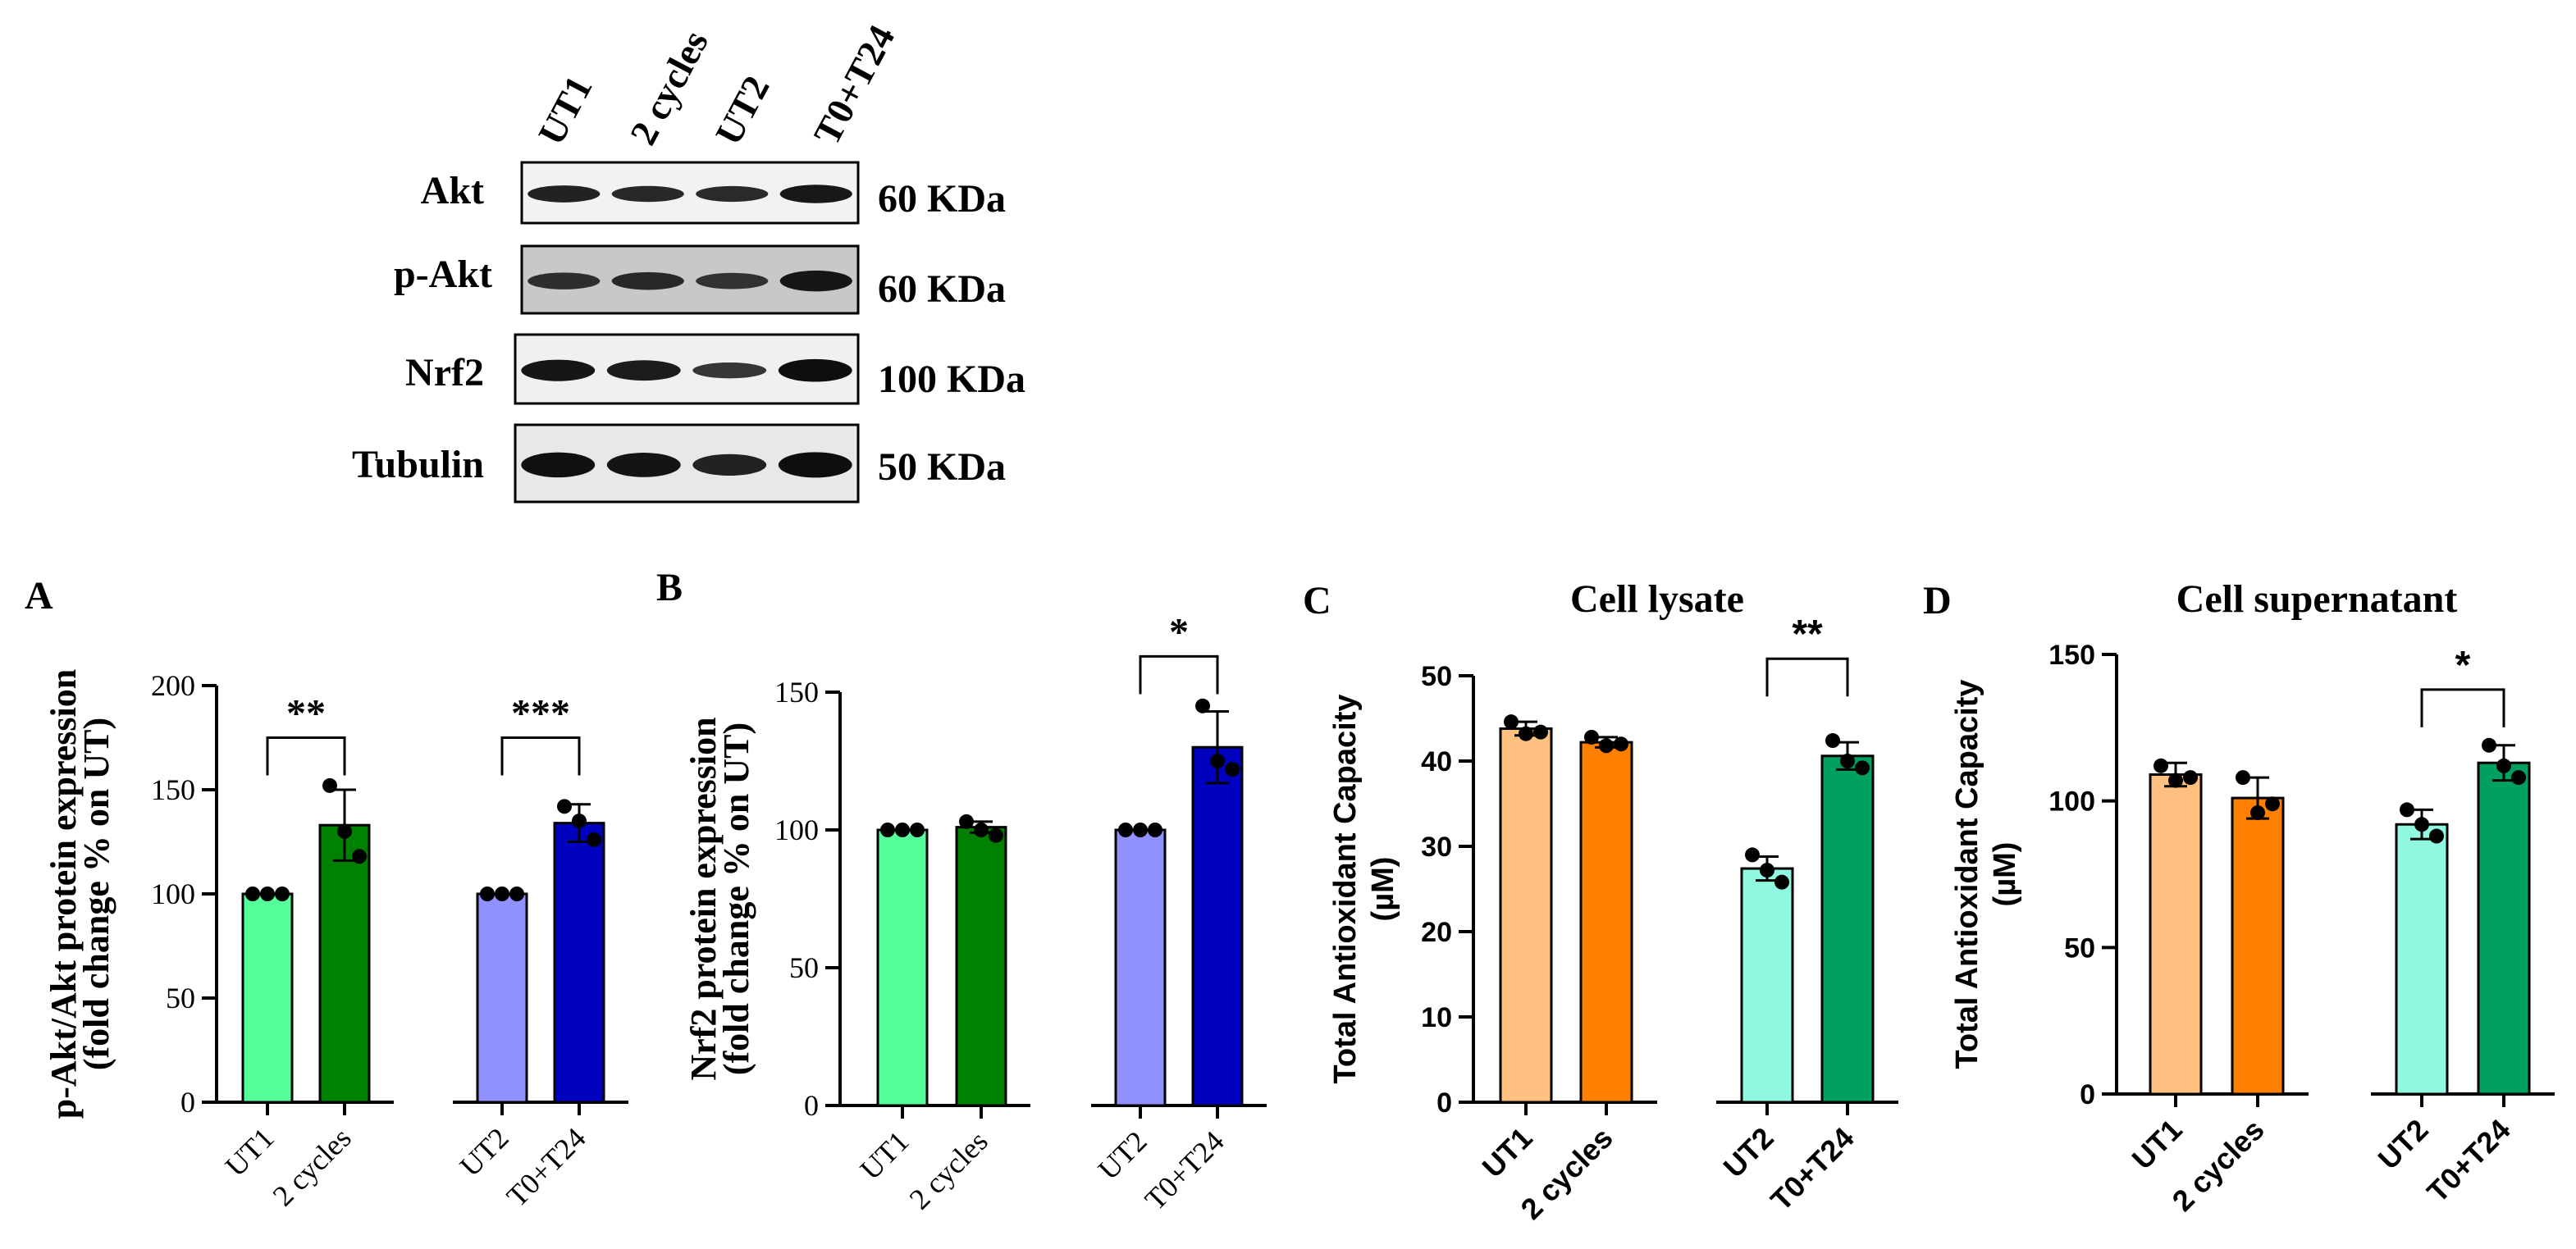 This screenshot has width=2576, height=1249. I want to click on y-tick-label: 20, so click(1437, 932).